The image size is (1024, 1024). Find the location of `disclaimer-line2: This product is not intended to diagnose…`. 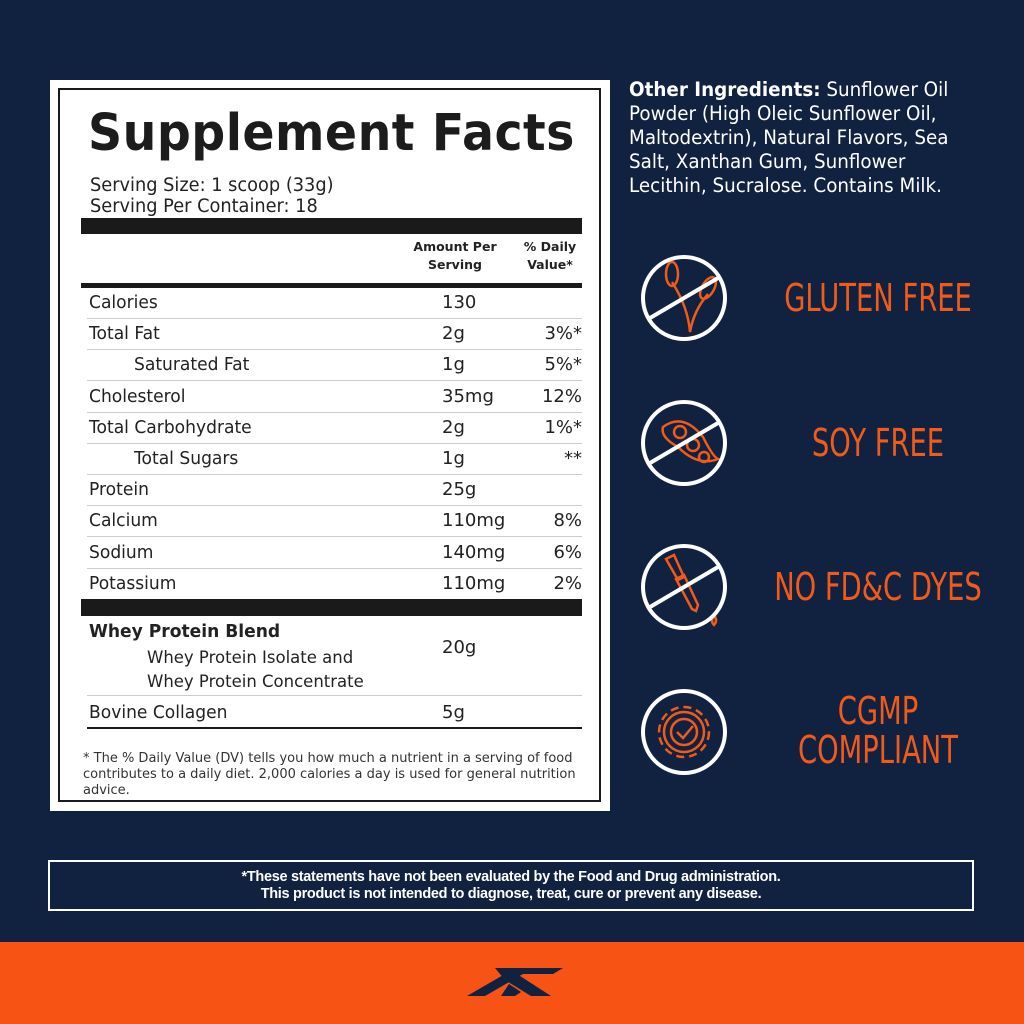

disclaimer-line2: This product is not intended to diagnose… is located at coordinates (511, 894).